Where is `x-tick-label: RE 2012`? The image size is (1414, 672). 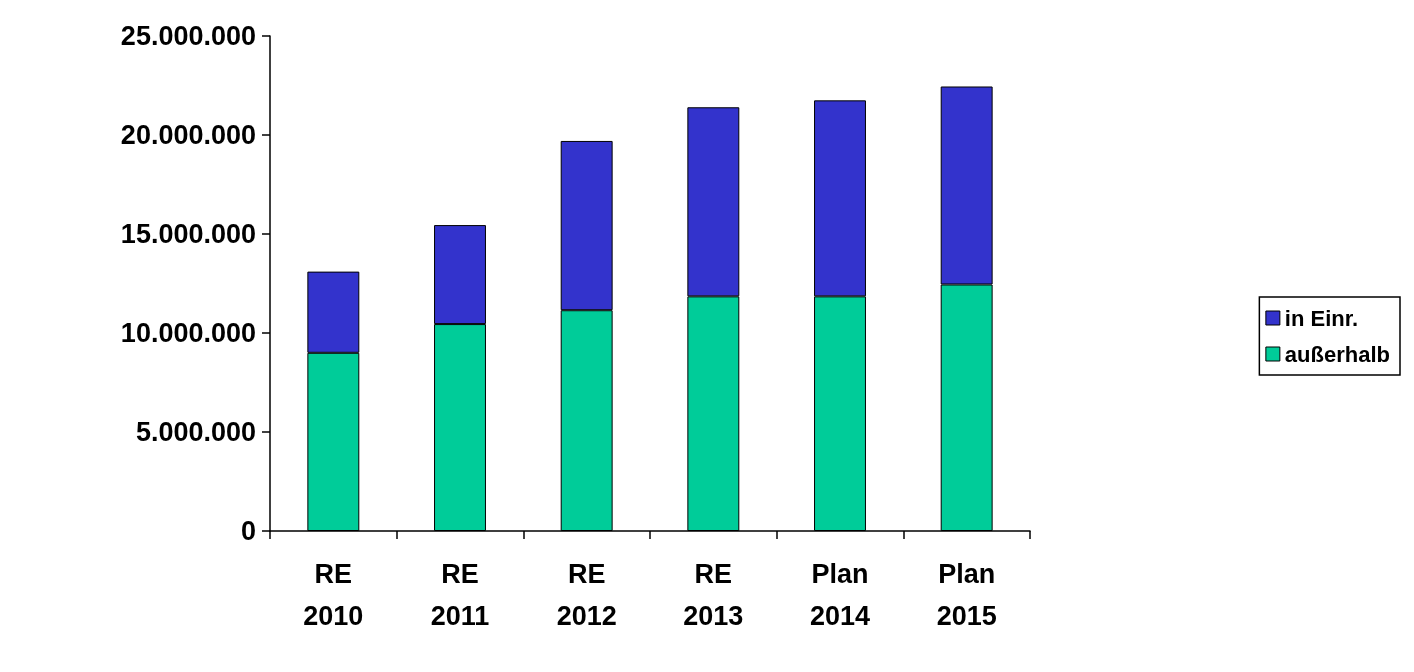
x-tick-label: RE 2012 is located at coordinates (586, 595).